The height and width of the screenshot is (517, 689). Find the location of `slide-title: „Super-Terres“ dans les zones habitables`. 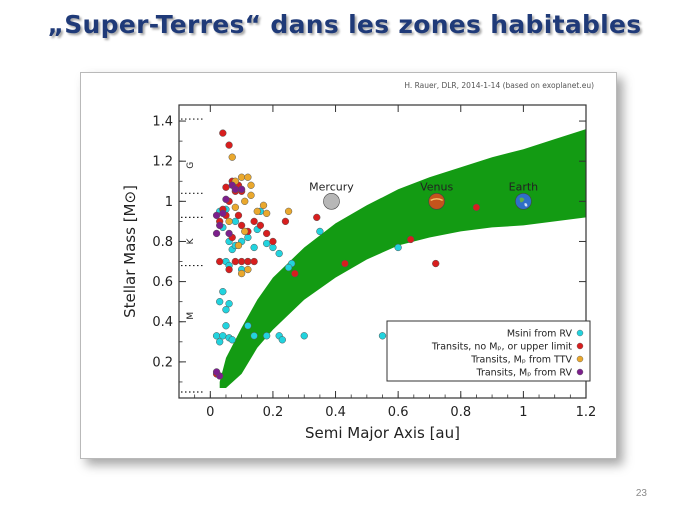

slide-title: „Super-Terres“ dans les zones habitables is located at coordinates (344, 24).